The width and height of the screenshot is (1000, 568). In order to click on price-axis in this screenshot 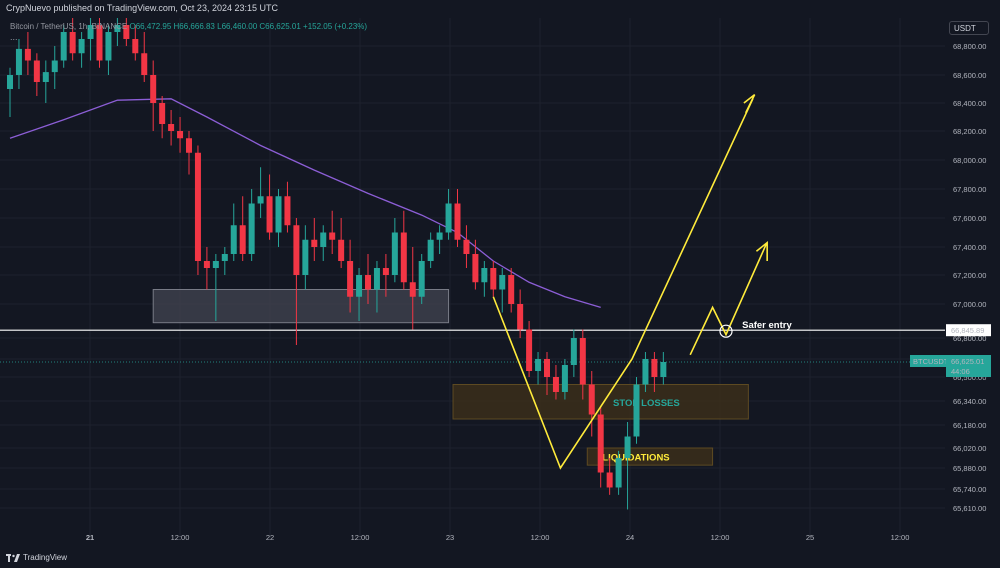, I will do `click(972, 283)`.